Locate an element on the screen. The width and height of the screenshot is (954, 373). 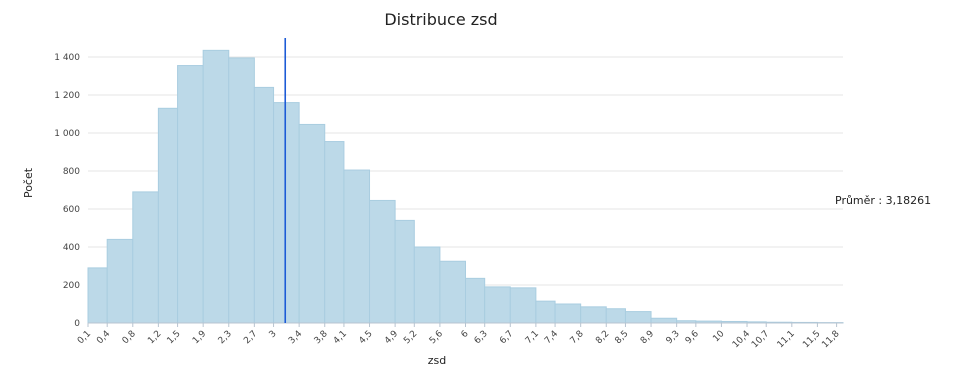
x-tick-label: 1,2 is located at coordinates (154, 337).